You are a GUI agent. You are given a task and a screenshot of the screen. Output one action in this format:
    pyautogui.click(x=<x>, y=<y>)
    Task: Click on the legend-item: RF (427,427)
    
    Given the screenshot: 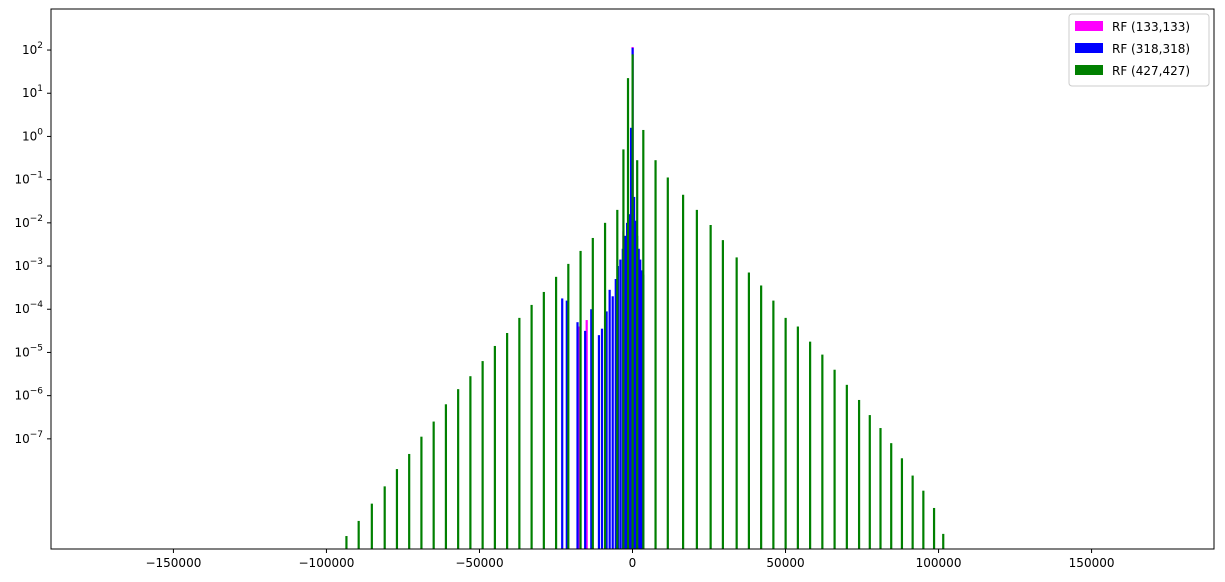 What is the action you would take?
    pyautogui.click(x=1132, y=71)
    